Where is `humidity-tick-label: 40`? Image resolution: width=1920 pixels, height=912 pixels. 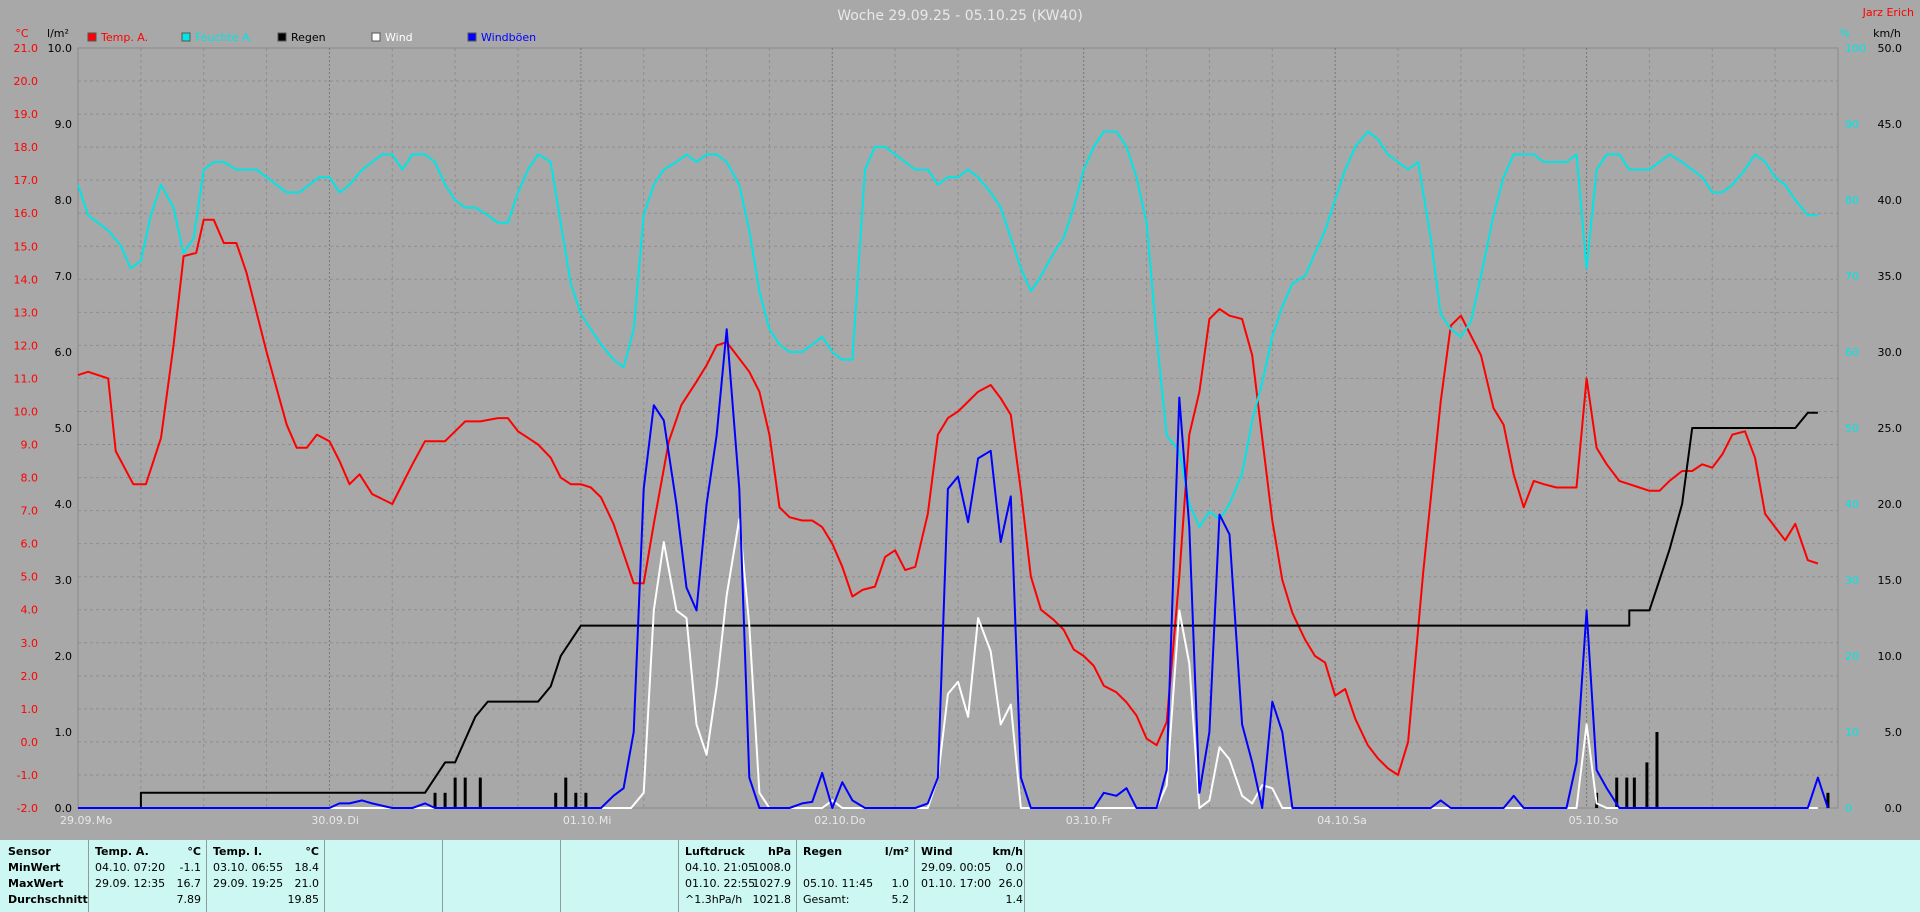 humidity-tick-label: 40 is located at coordinates (1852, 504).